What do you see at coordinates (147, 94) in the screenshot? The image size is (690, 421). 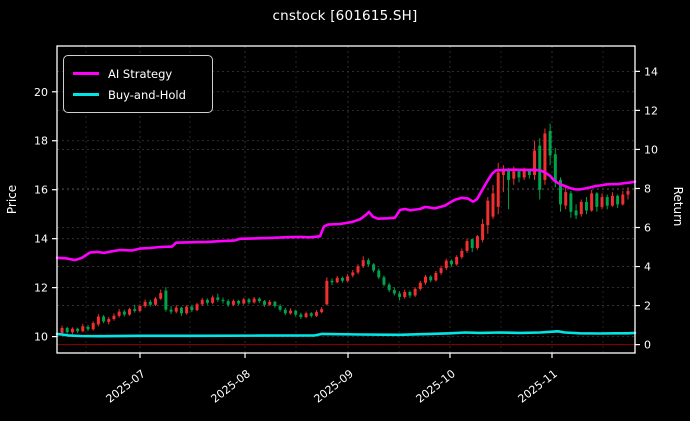 I see `legend-label-buy-and-hold: Buy-and-Hold` at bounding box center [147, 94].